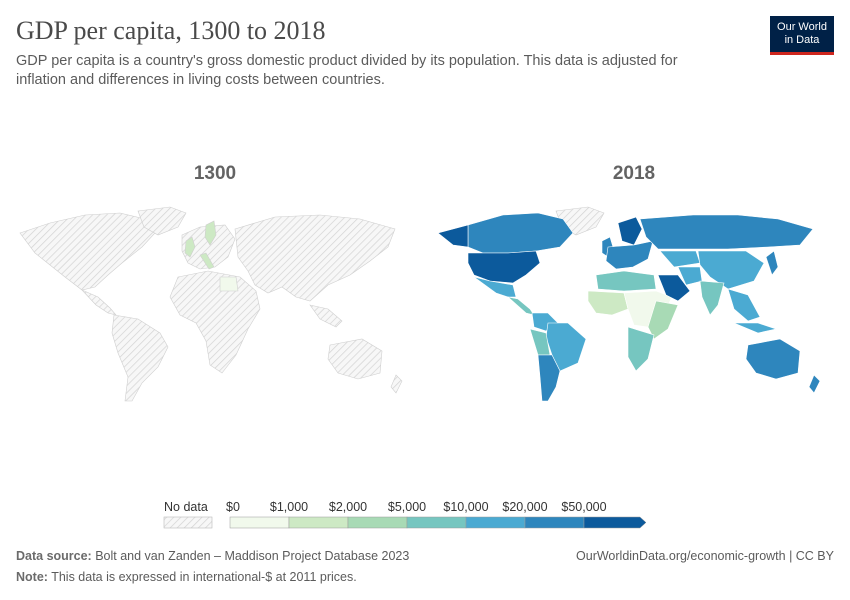 This screenshot has width=850, height=600. Describe the element at coordinates (772, 263) in the screenshot. I see `japan-korea-2018` at that location.